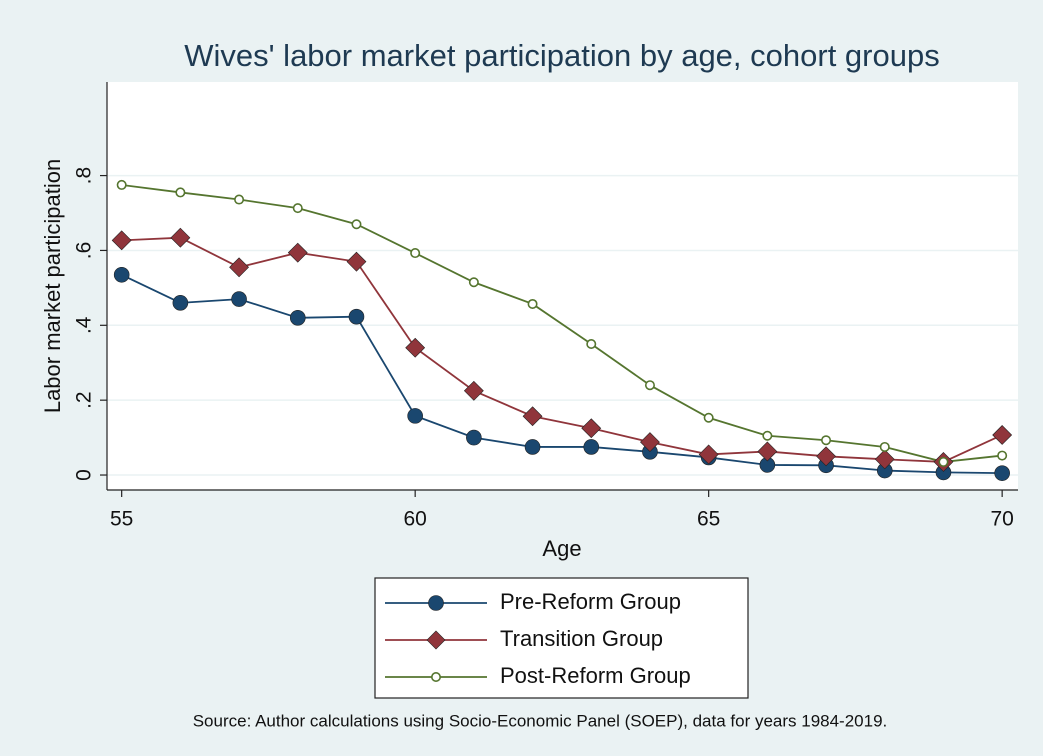 The width and height of the screenshot is (1043, 756). What do you see at coordinates (84, 475) in the screenshot?
I see `y-tick-label: 0` at bounding box center [84, 475].